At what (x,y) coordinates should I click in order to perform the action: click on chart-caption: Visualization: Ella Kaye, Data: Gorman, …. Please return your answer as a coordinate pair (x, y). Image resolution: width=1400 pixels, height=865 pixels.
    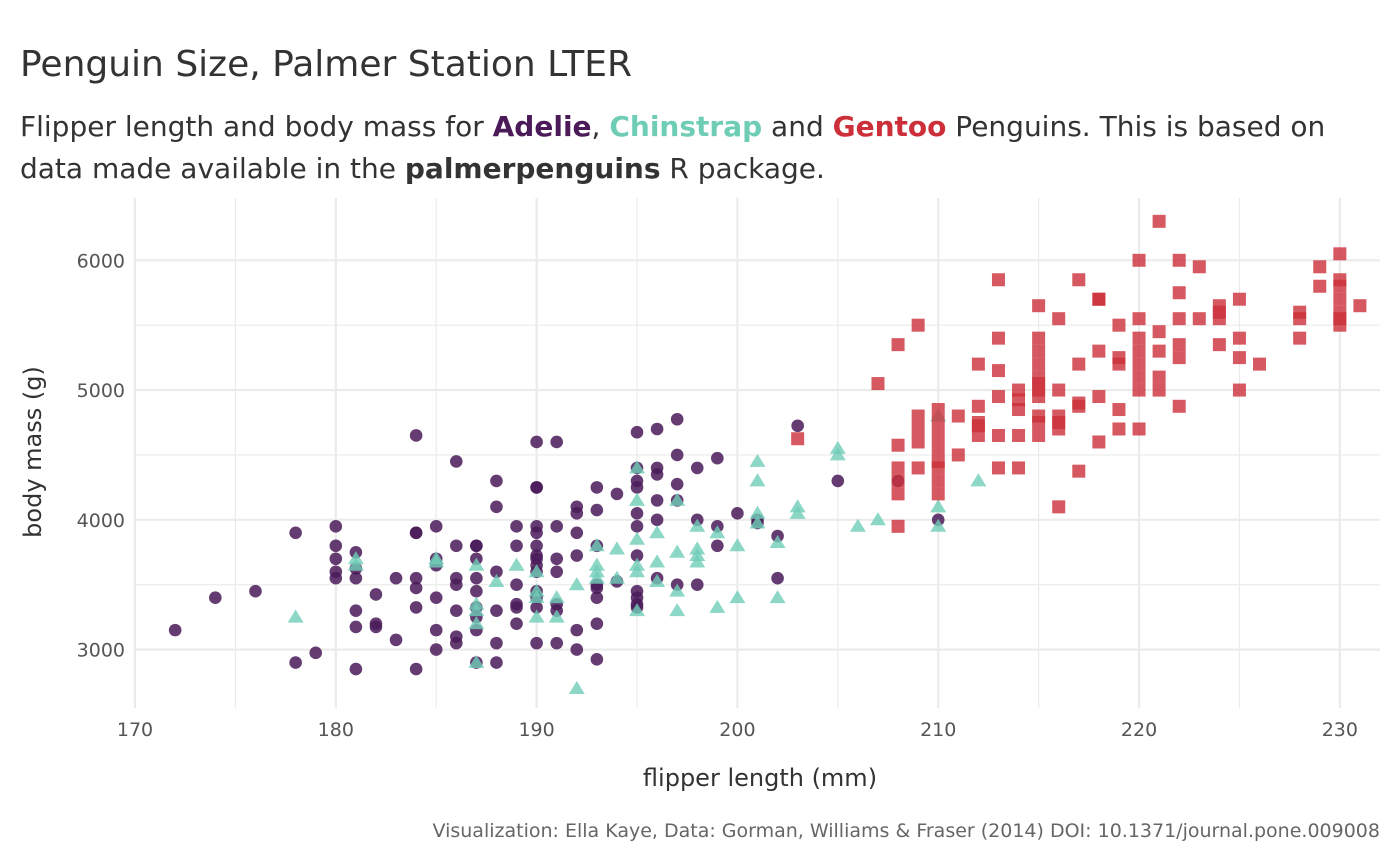
    Looking at the image, I should click on (906, 831).